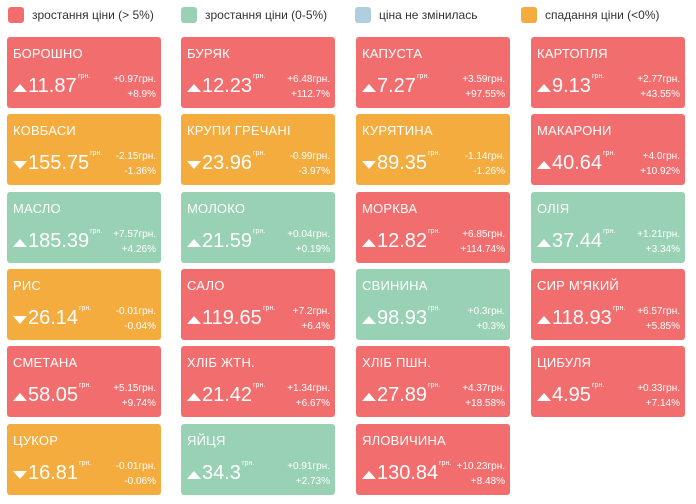  What do you see at coordinates (574, 130) in the screenshot?
I see `product-name: МАКАРОНИ` at bounding box center [574, 130].